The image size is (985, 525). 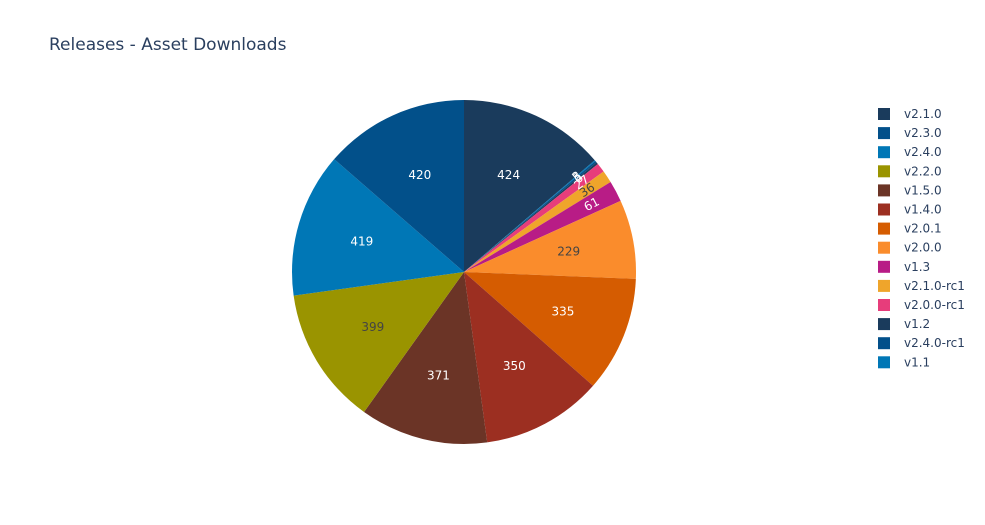 I want to click on slice-value-label: 335, so click(x=563, y=312).